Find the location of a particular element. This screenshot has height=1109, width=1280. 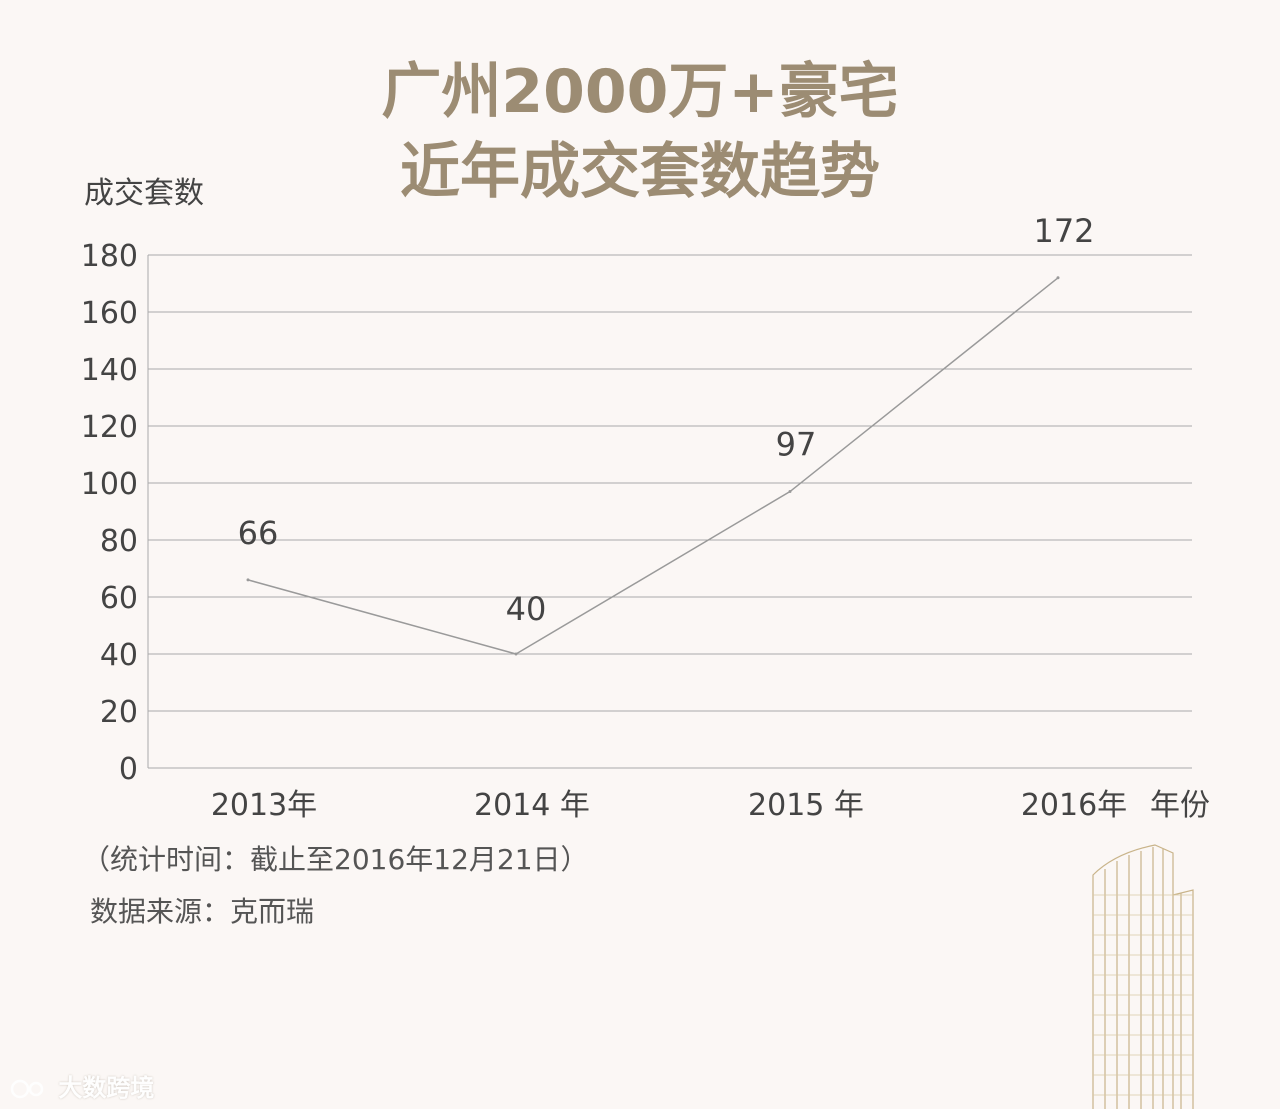

statistics-period-note: （统计时间：截止至2016年12月21日） is located at coordinates (335, 859).